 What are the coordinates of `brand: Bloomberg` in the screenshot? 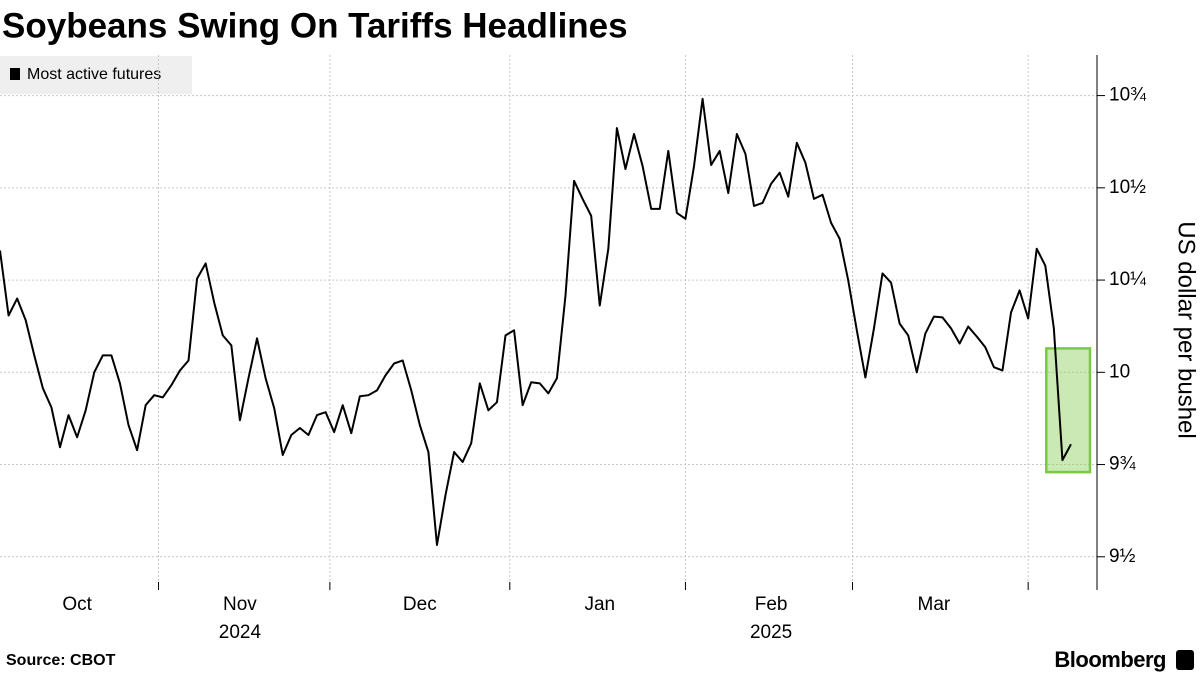 It's located at (1110, 659).